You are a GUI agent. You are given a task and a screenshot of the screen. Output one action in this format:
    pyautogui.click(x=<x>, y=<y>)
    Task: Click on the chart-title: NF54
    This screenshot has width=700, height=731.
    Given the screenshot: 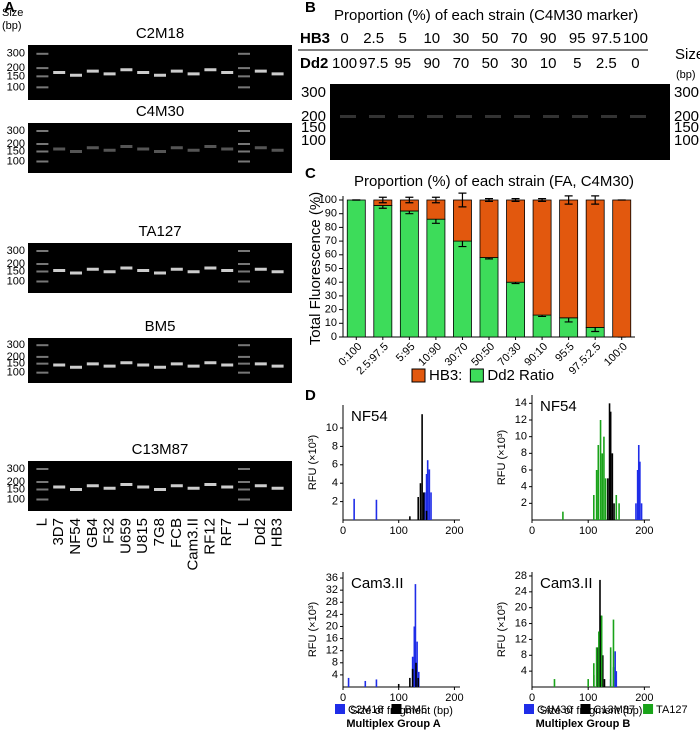 What is the action you would take?
    pyautogui.click(x=369, y=416)
    